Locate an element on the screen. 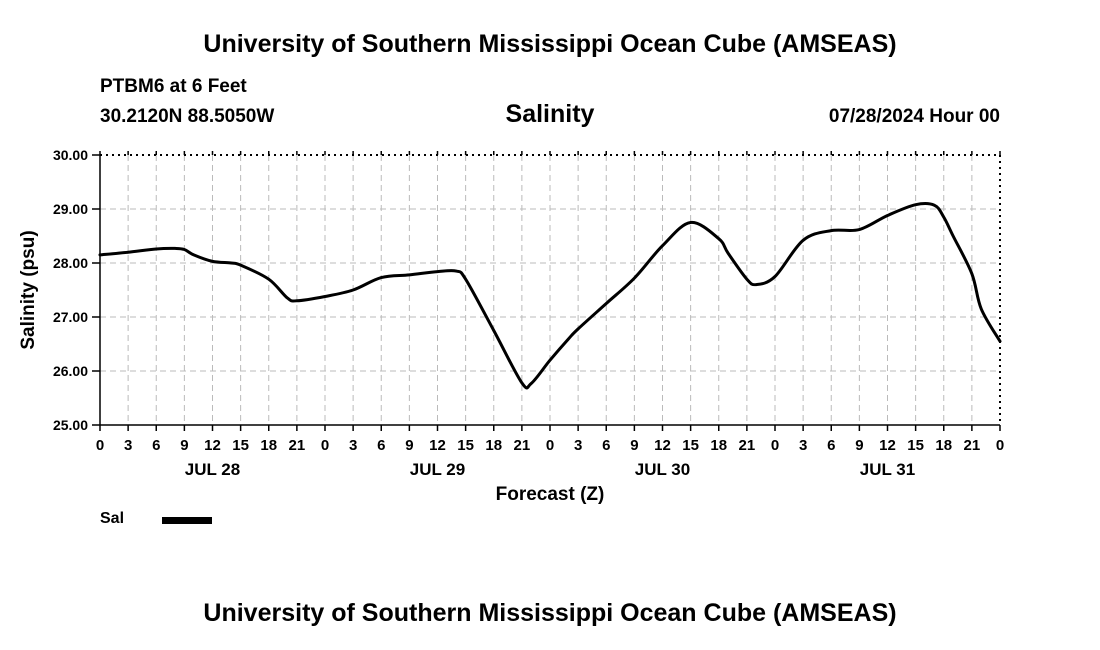  y-tick-label: 27.00 is located at coordinates (70, 317).